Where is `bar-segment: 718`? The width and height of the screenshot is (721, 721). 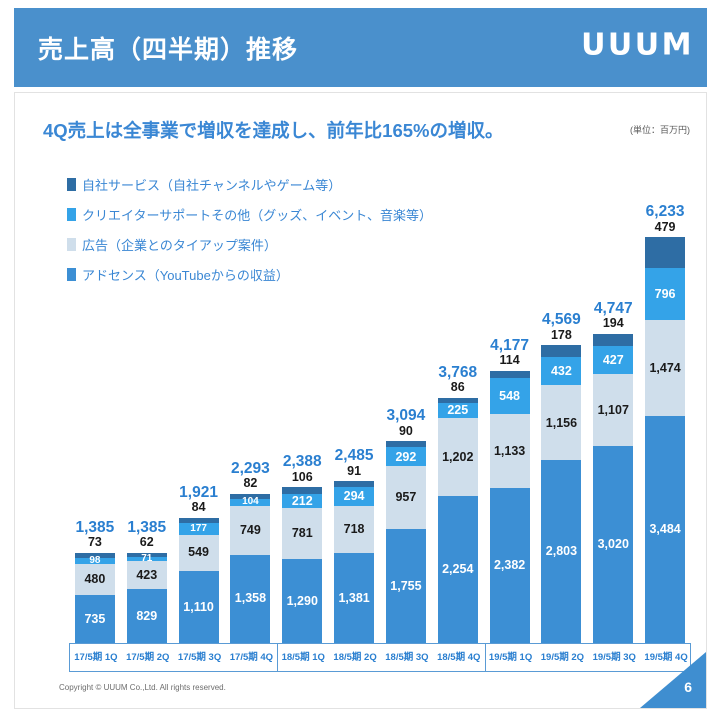
bar-segment: 718 is located at coordinates (354, 529).